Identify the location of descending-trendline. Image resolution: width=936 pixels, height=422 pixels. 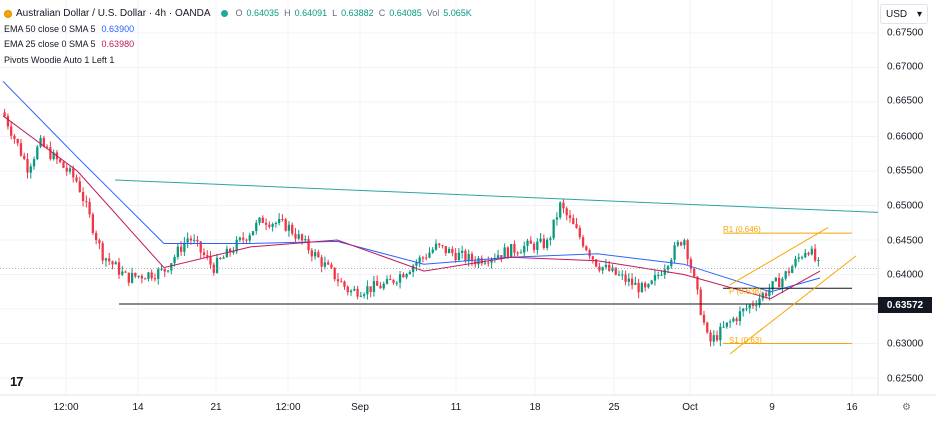
(496, 196).